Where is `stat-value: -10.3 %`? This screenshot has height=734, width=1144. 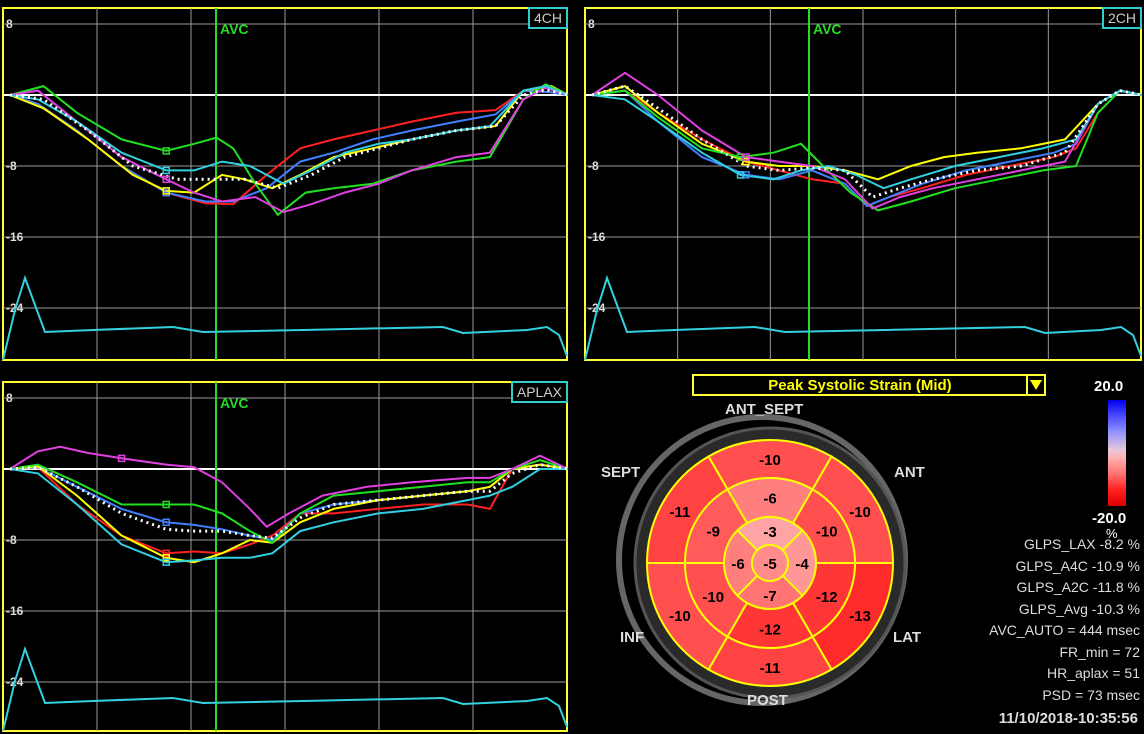 stat-value: -10.3 % is located at coordinates (1115, 608).